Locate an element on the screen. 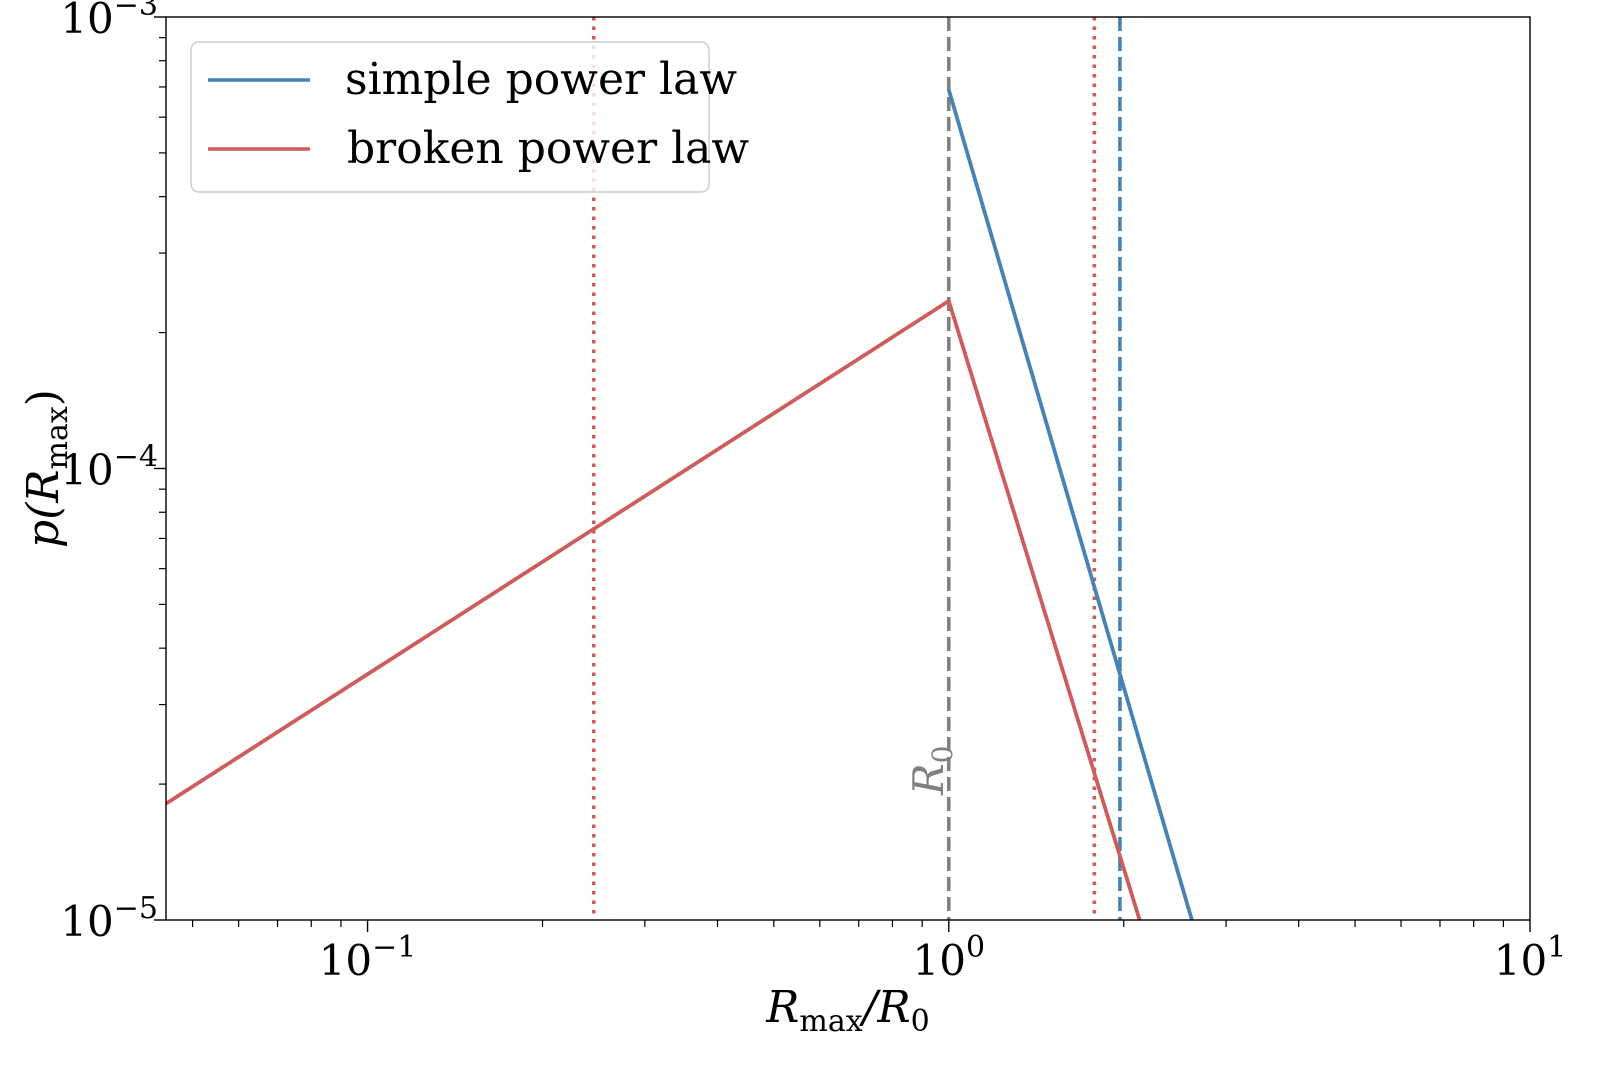  legend: simple power law broken power law is located at coordinates (469, 117).